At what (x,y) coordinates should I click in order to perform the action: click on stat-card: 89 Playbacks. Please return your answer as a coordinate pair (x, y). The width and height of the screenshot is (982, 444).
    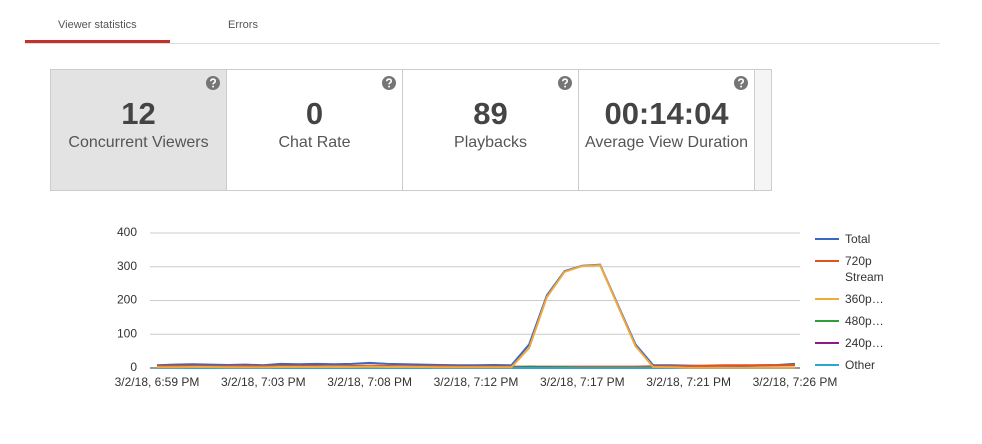
    Looking at the image, I should click on (491, 130).